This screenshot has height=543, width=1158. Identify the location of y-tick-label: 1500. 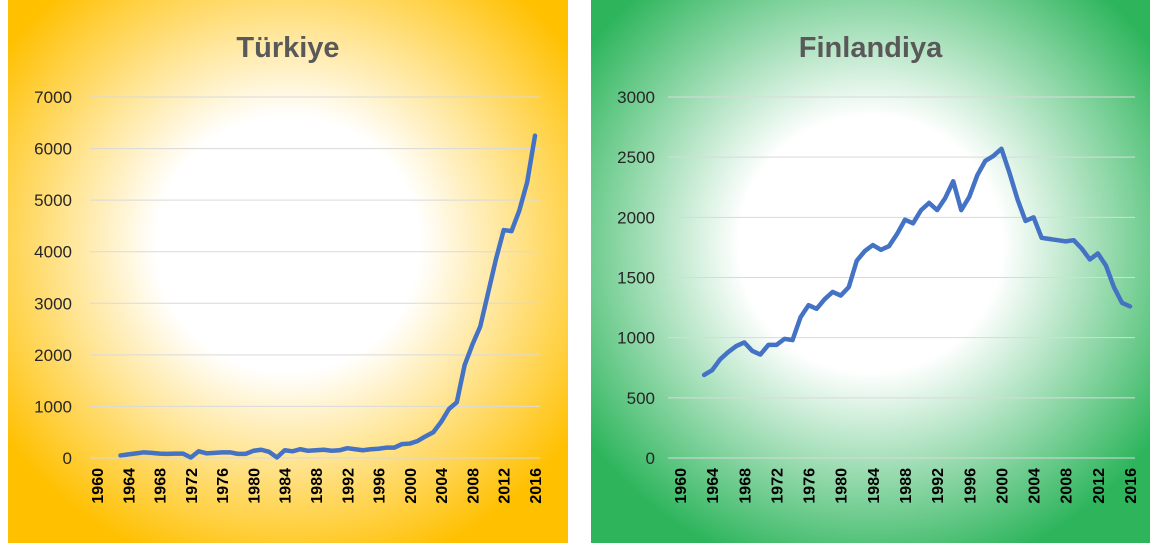
(636, 278).